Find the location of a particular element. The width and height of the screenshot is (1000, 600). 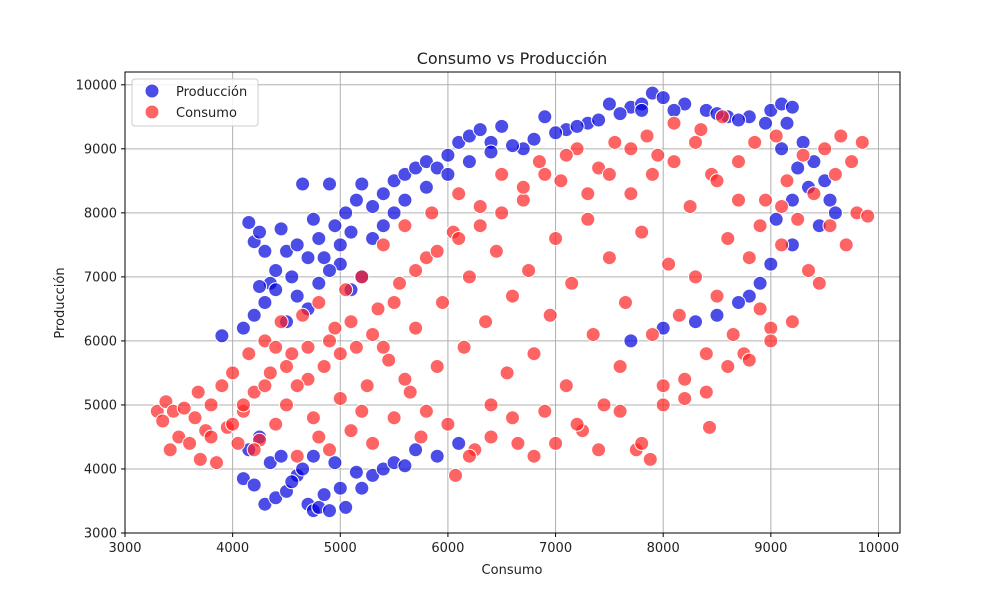

x-tick-label: 7000 is located at coordinates (555, 548).